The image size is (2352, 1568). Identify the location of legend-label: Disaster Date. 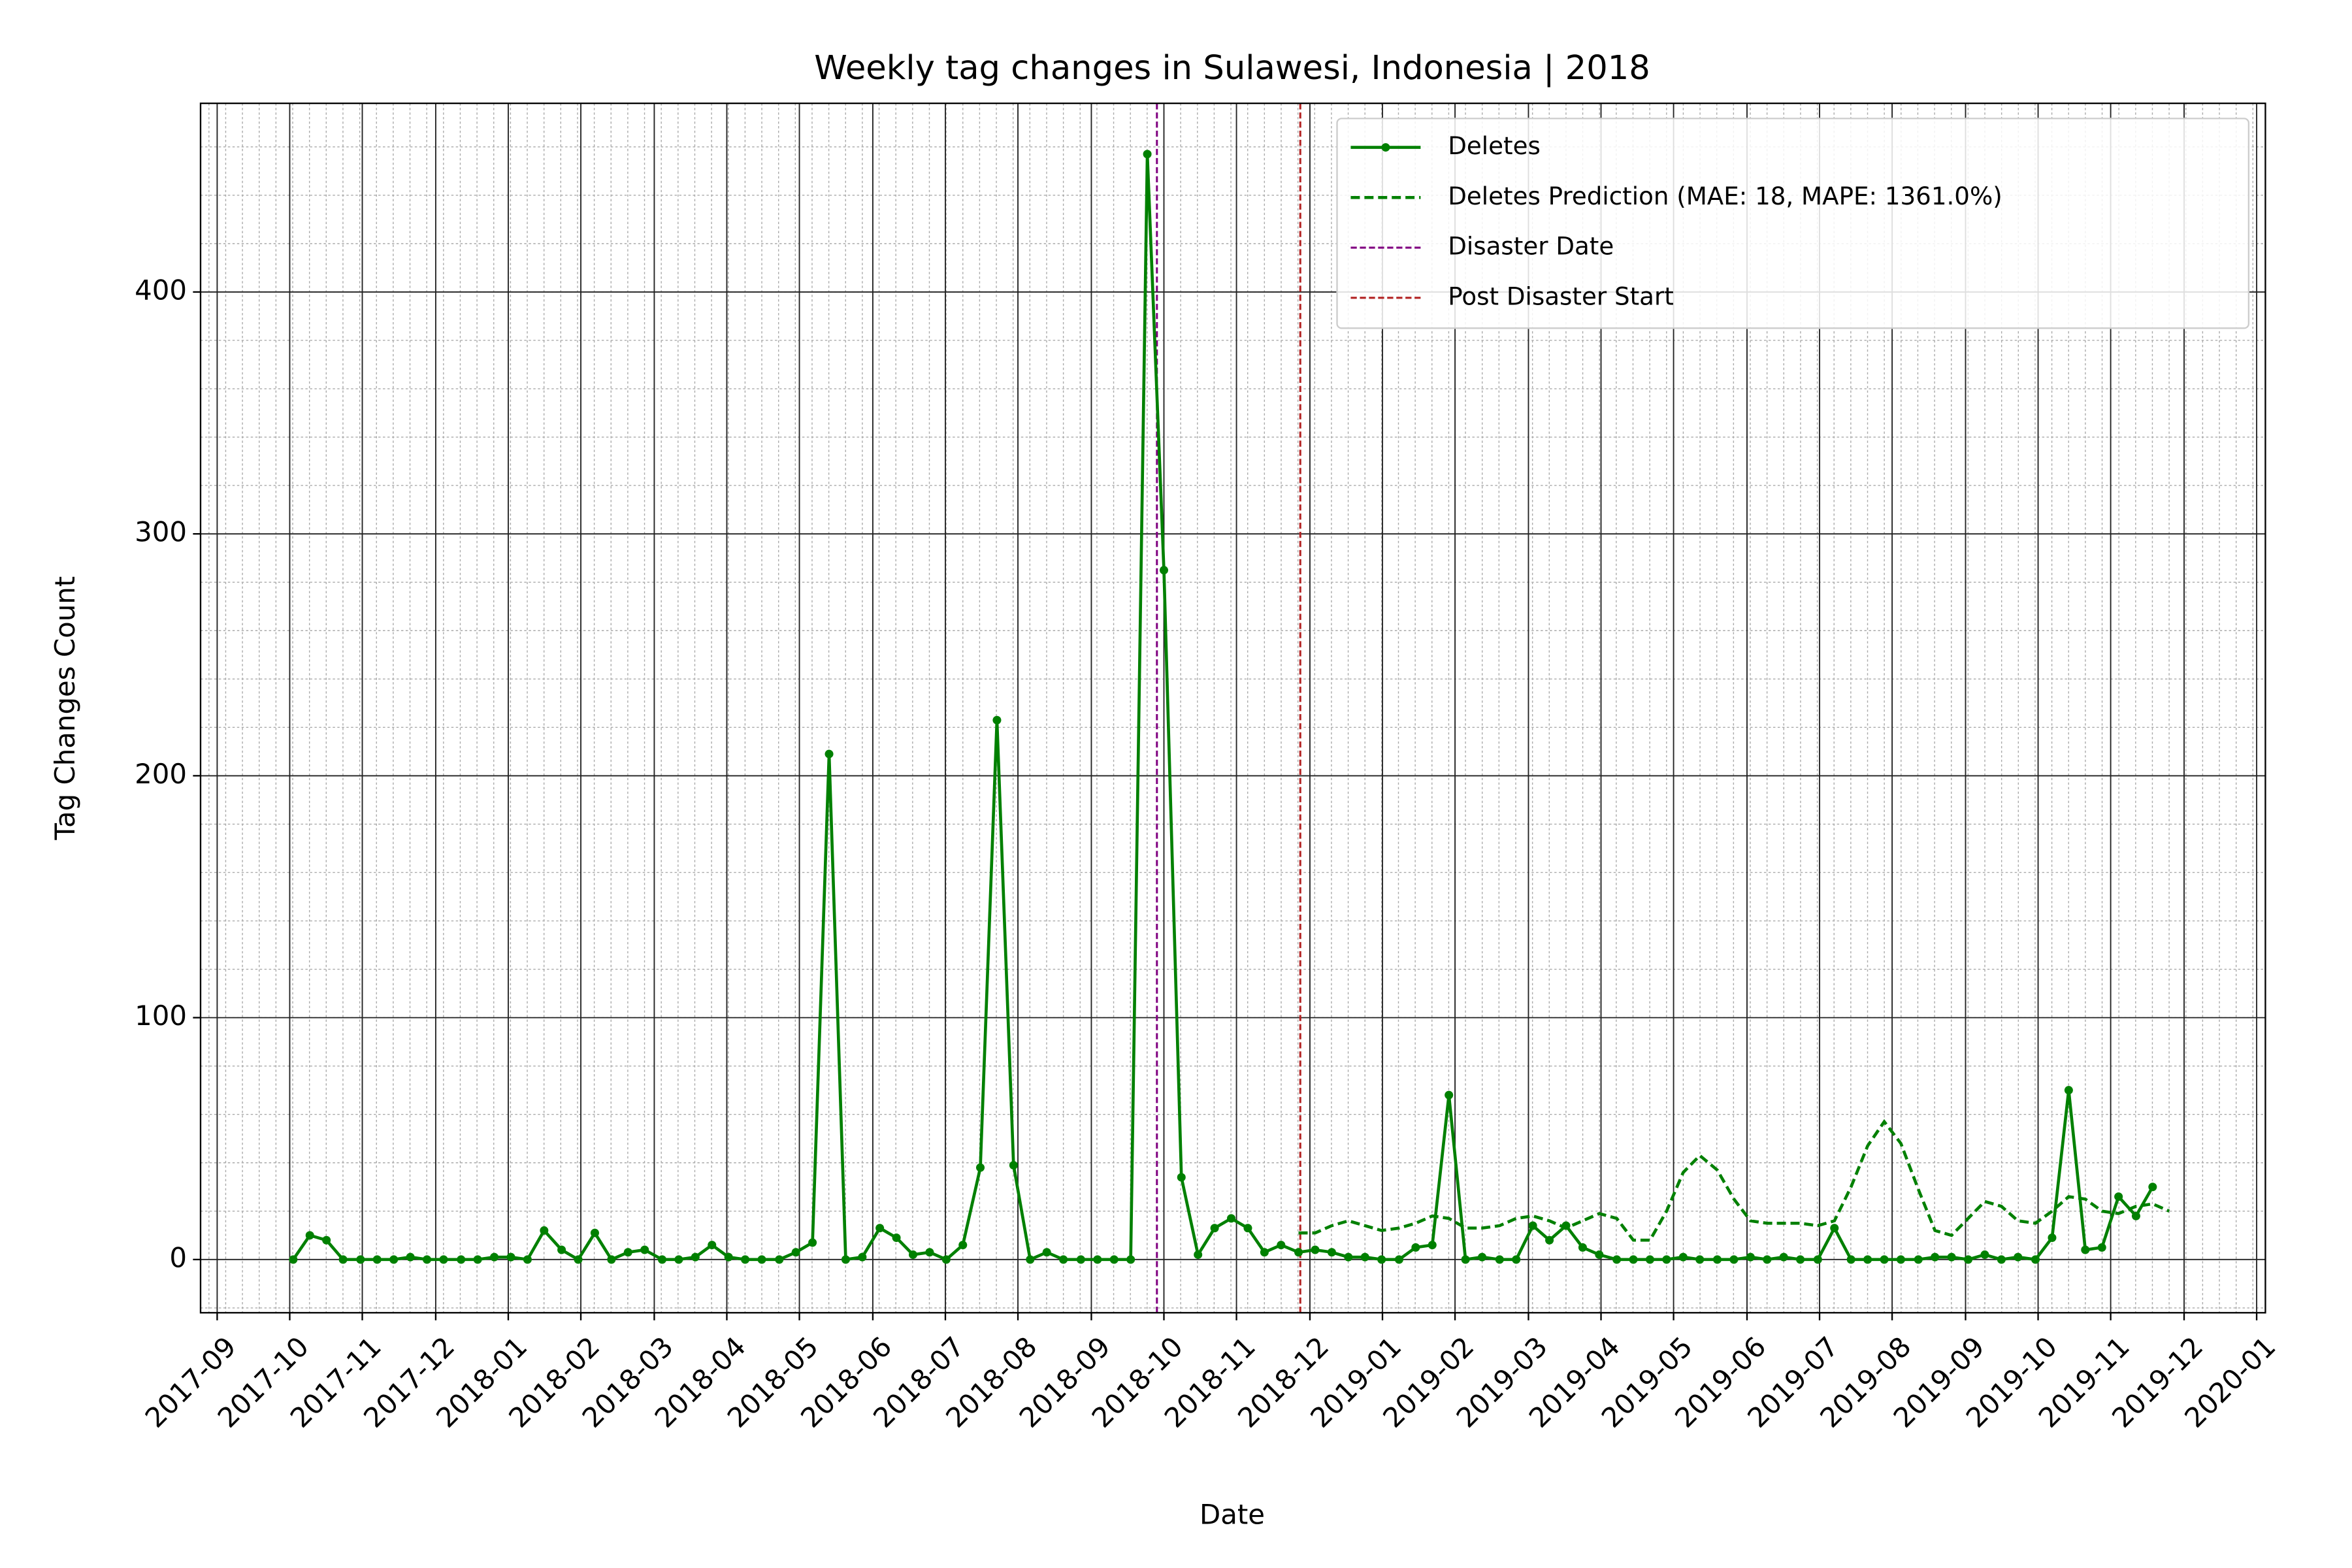
(1531, 246).